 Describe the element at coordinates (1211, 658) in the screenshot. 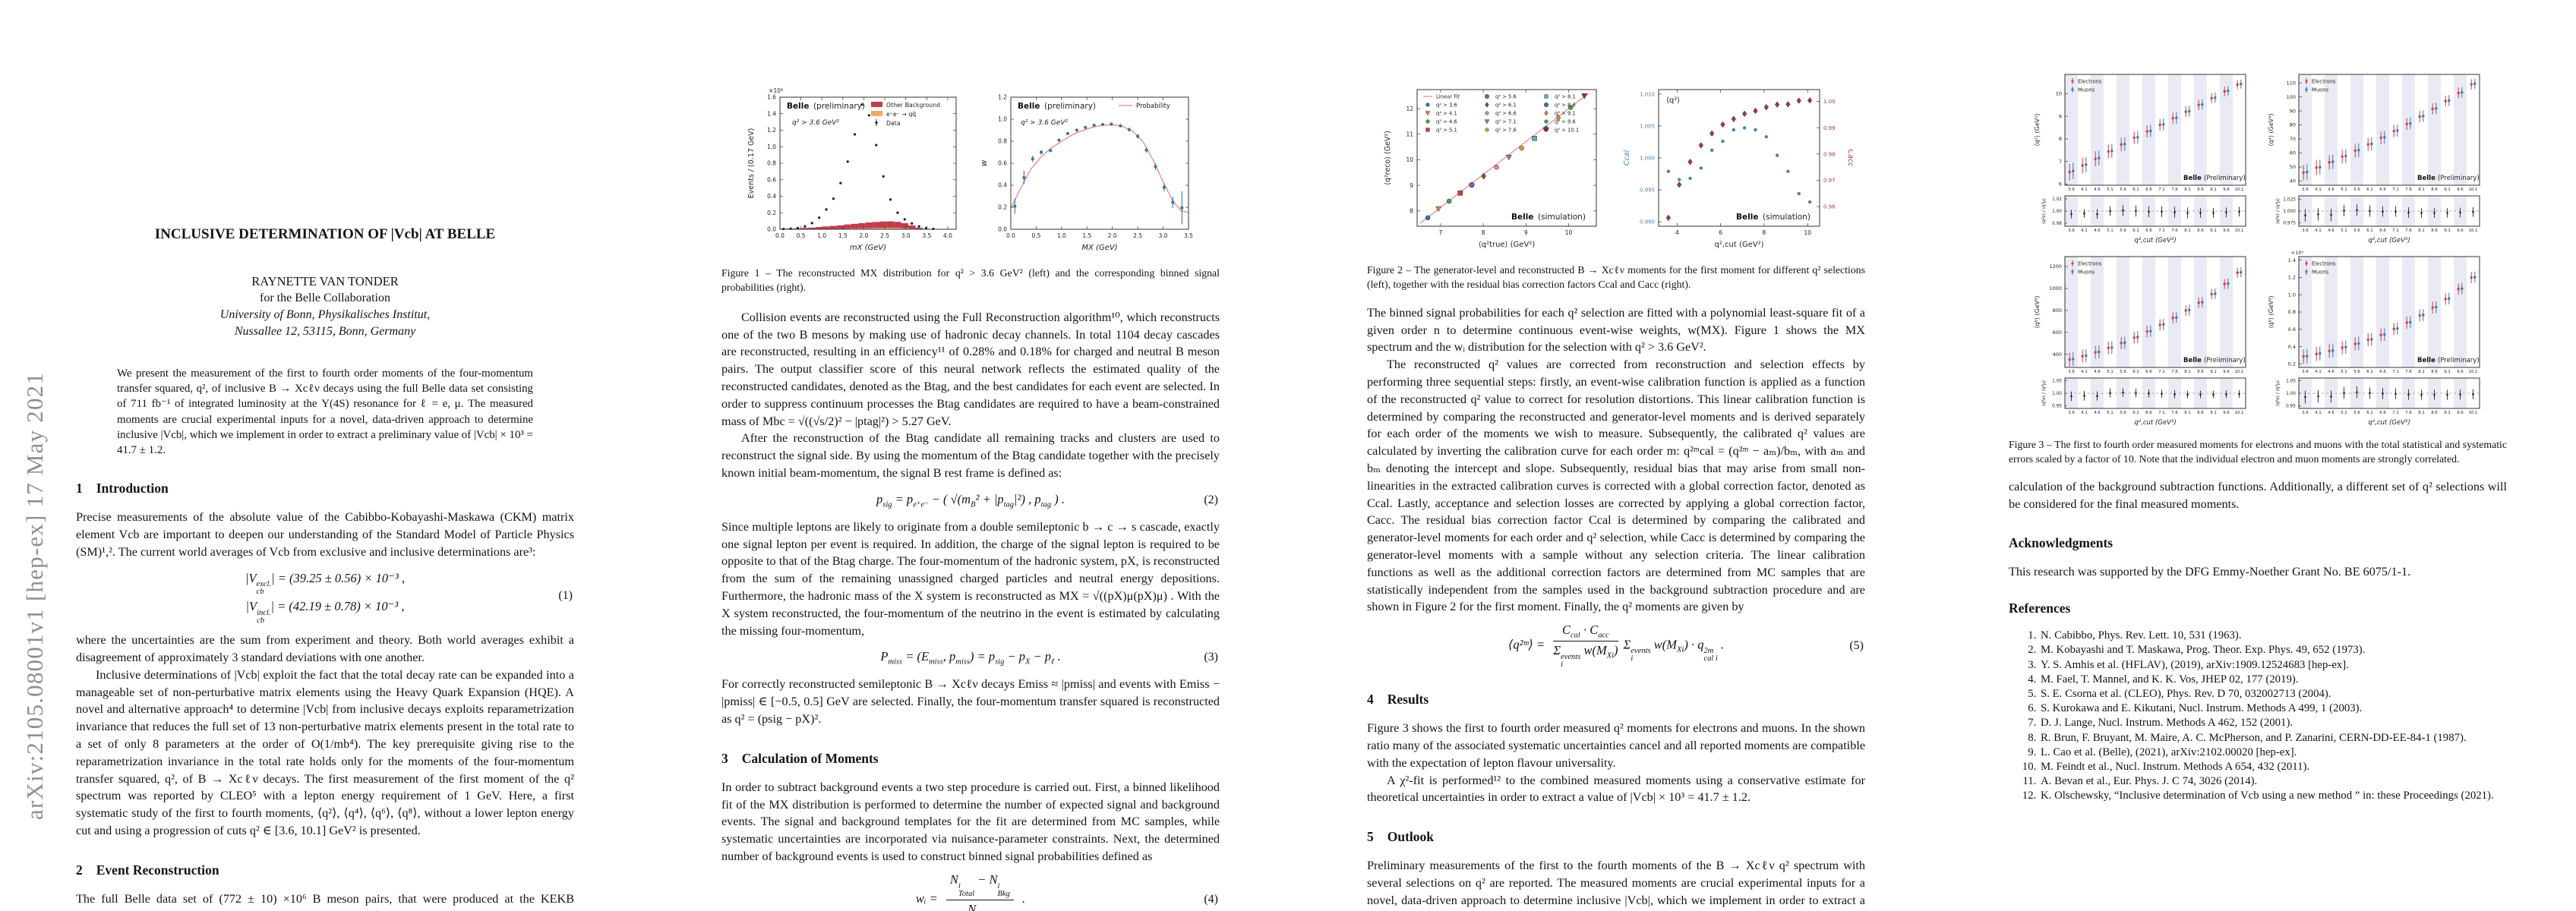

I see `equation-number: (3)` at that location.